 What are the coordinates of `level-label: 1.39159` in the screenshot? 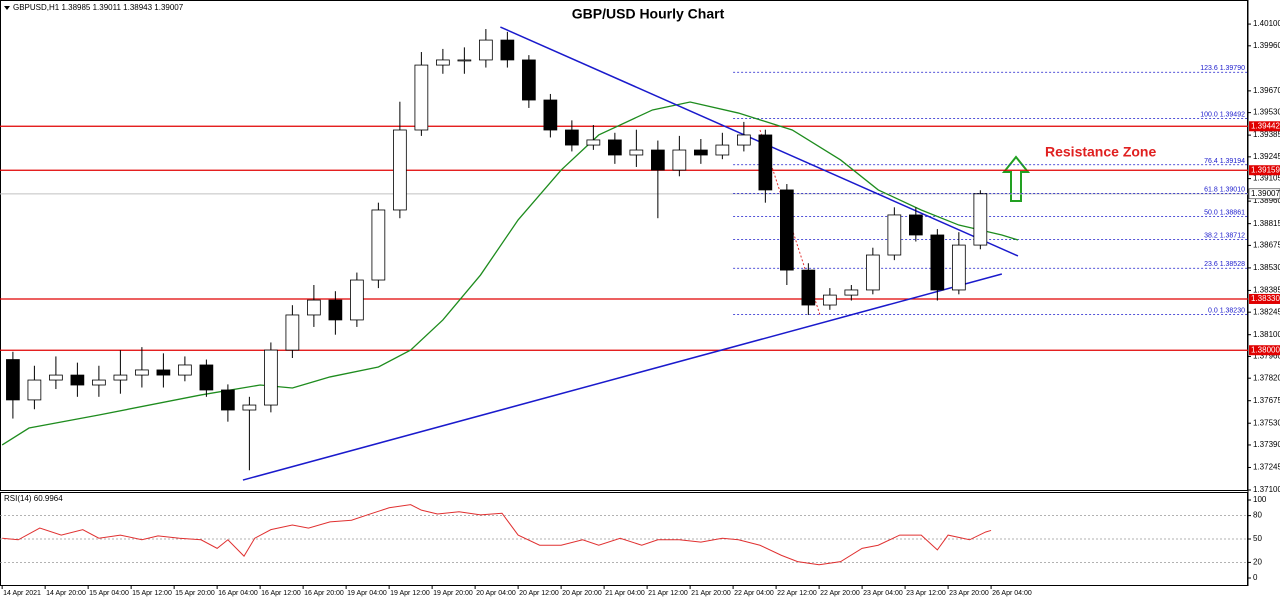 It's located at (1265, 169).